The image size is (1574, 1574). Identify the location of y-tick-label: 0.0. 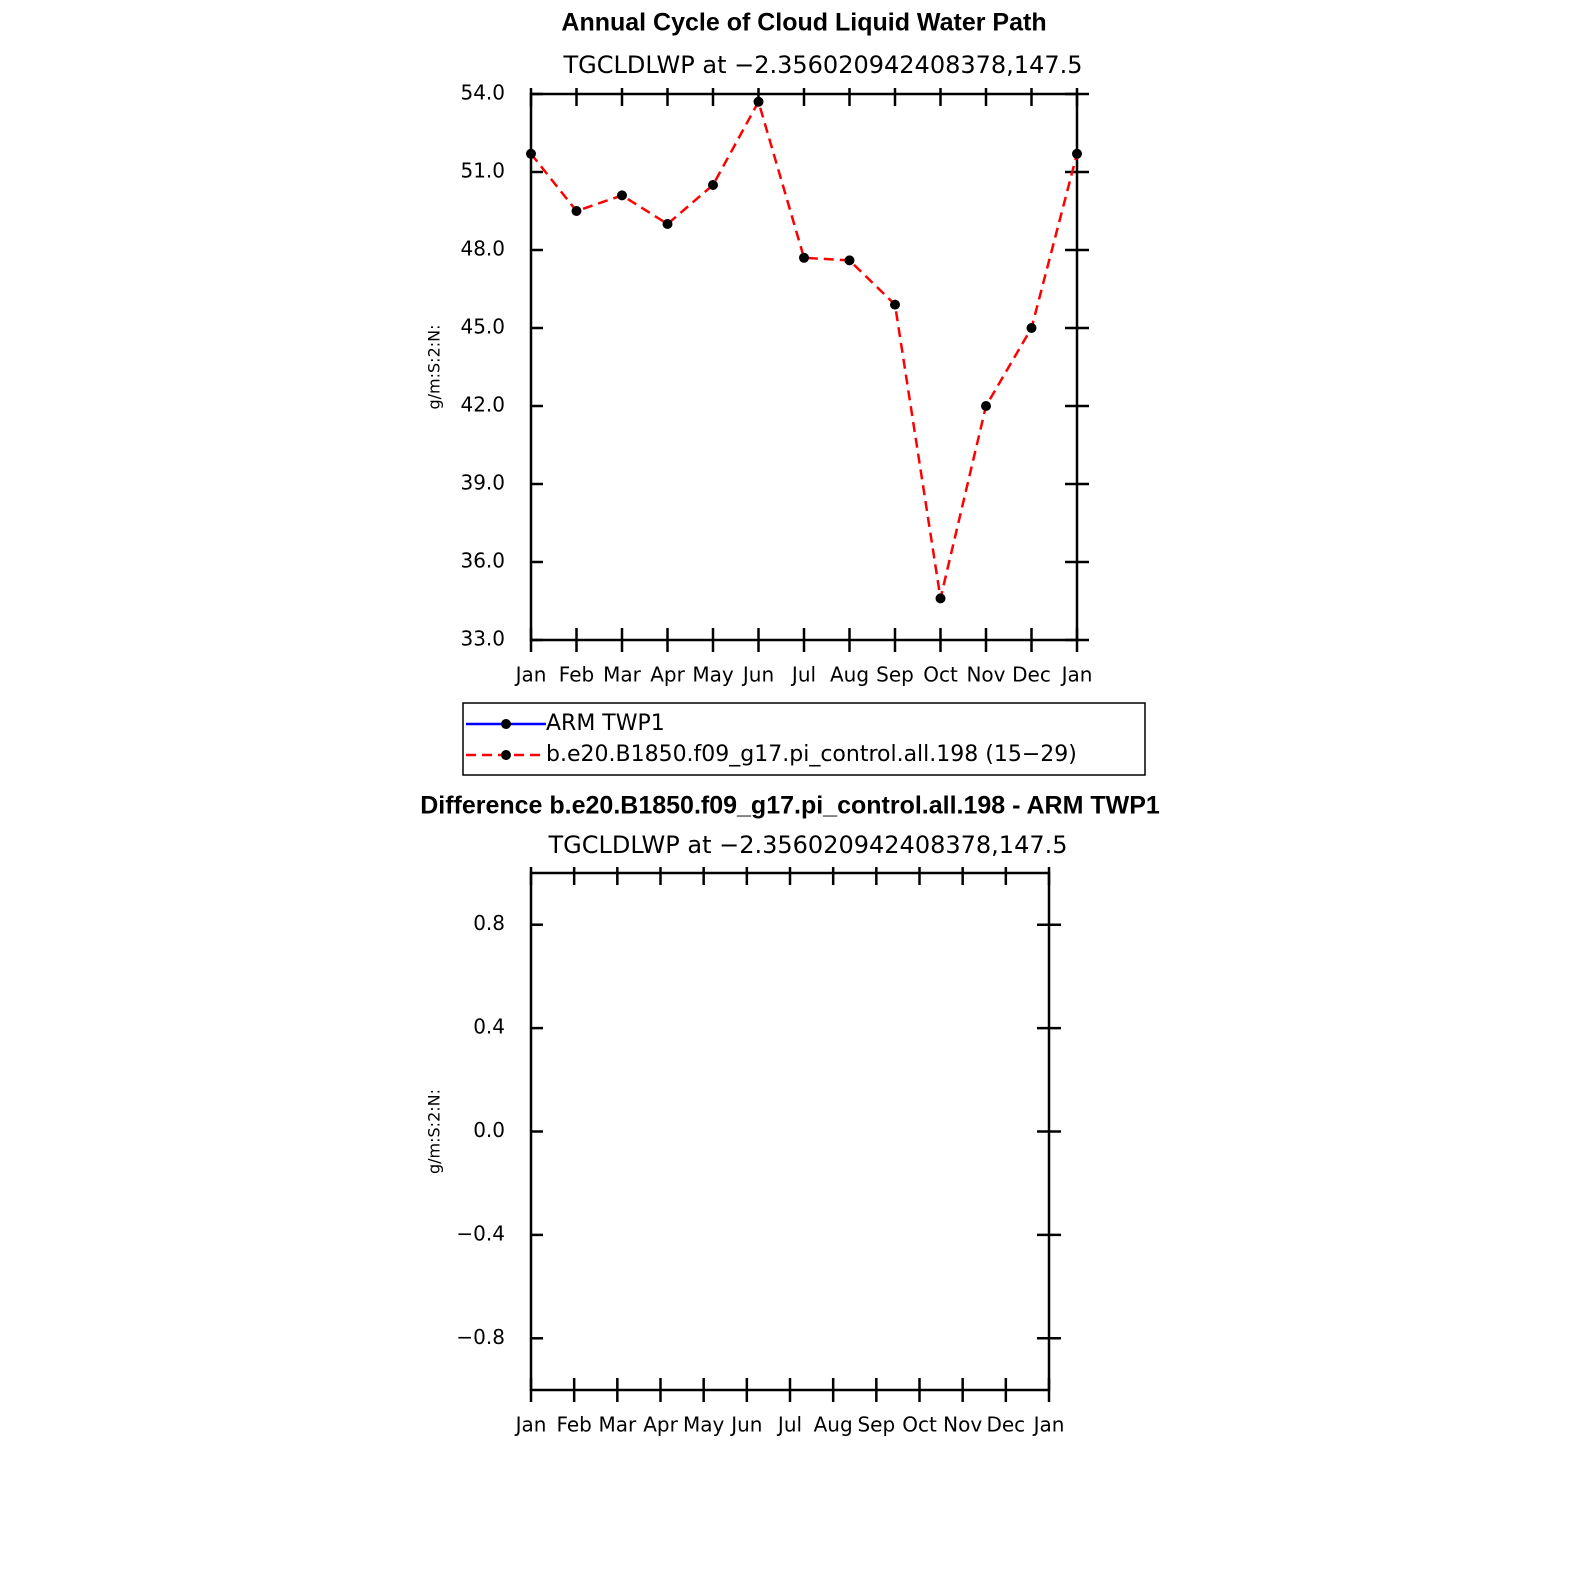
(489, 1130).